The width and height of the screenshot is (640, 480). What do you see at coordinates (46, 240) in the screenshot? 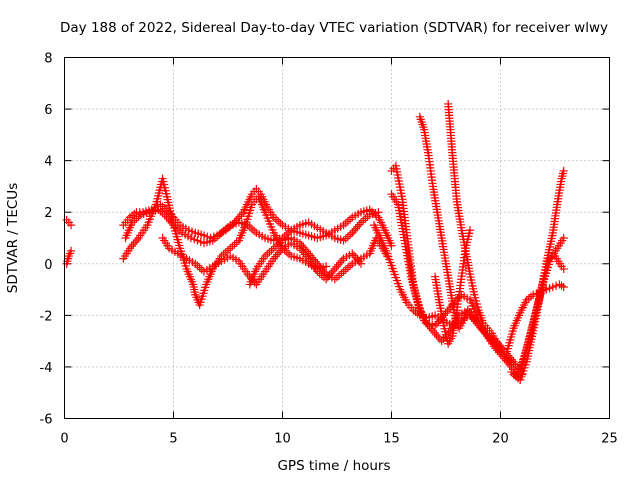
I see `y-tick-labels: -6 -4 -2 0 2 4 6 8` at bounding box center [46, 240].